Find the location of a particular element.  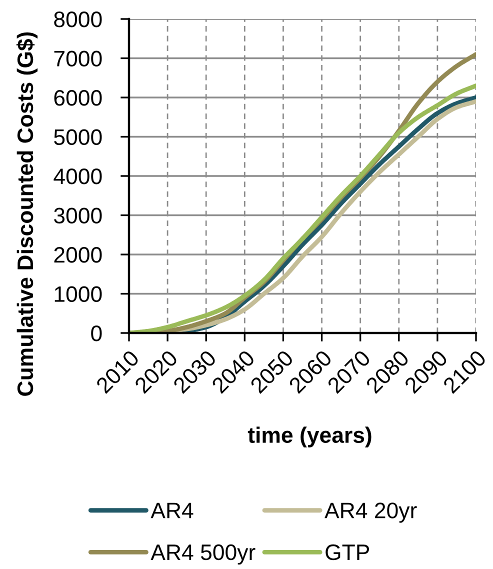

y-tick-label: 8000 is located at coordinates (78, 20).